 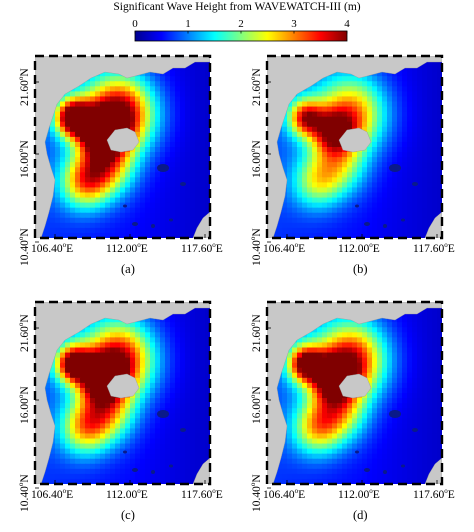 What do you see at coordinates (294, 24) in the screenshot?
I see `colorbar-tick-label: 3` at bounding box center [294, 24].